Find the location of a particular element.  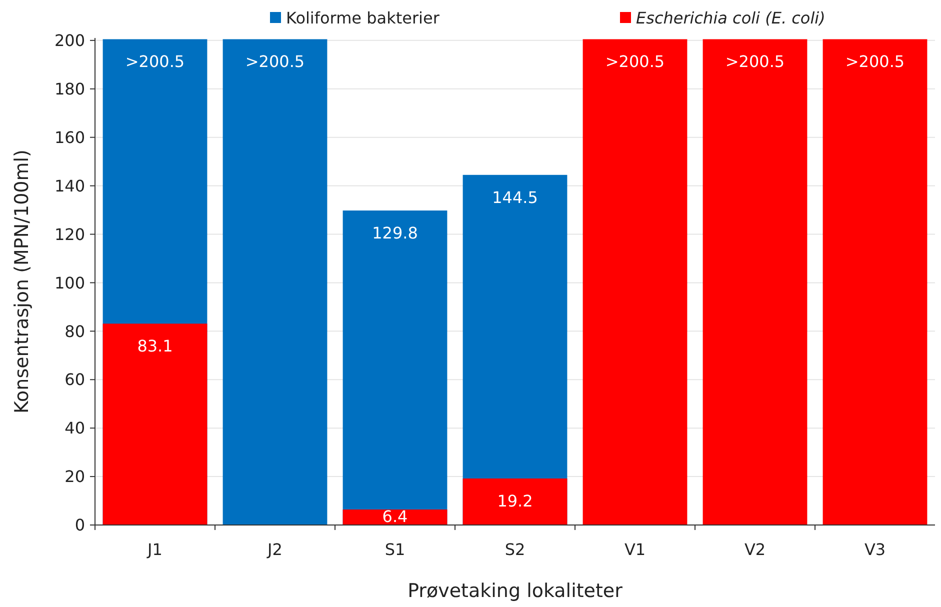

y-tick-label: 120 is located at coordinates (69, 234).